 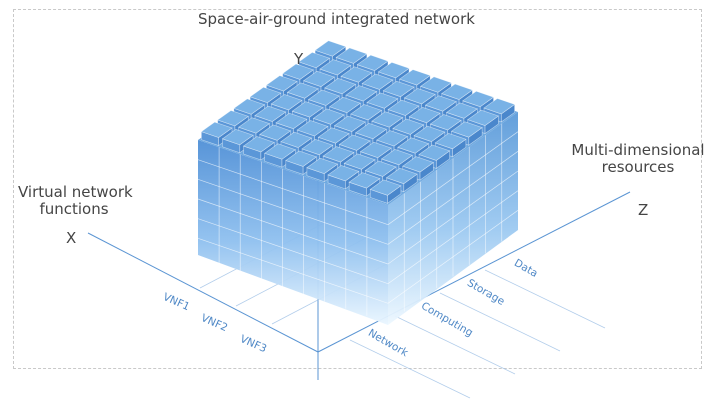 What do you see at coordinates (74, 209) in the screenshot?
I see `x-axis-label-line2: functions` at bounding box center [74, 209].